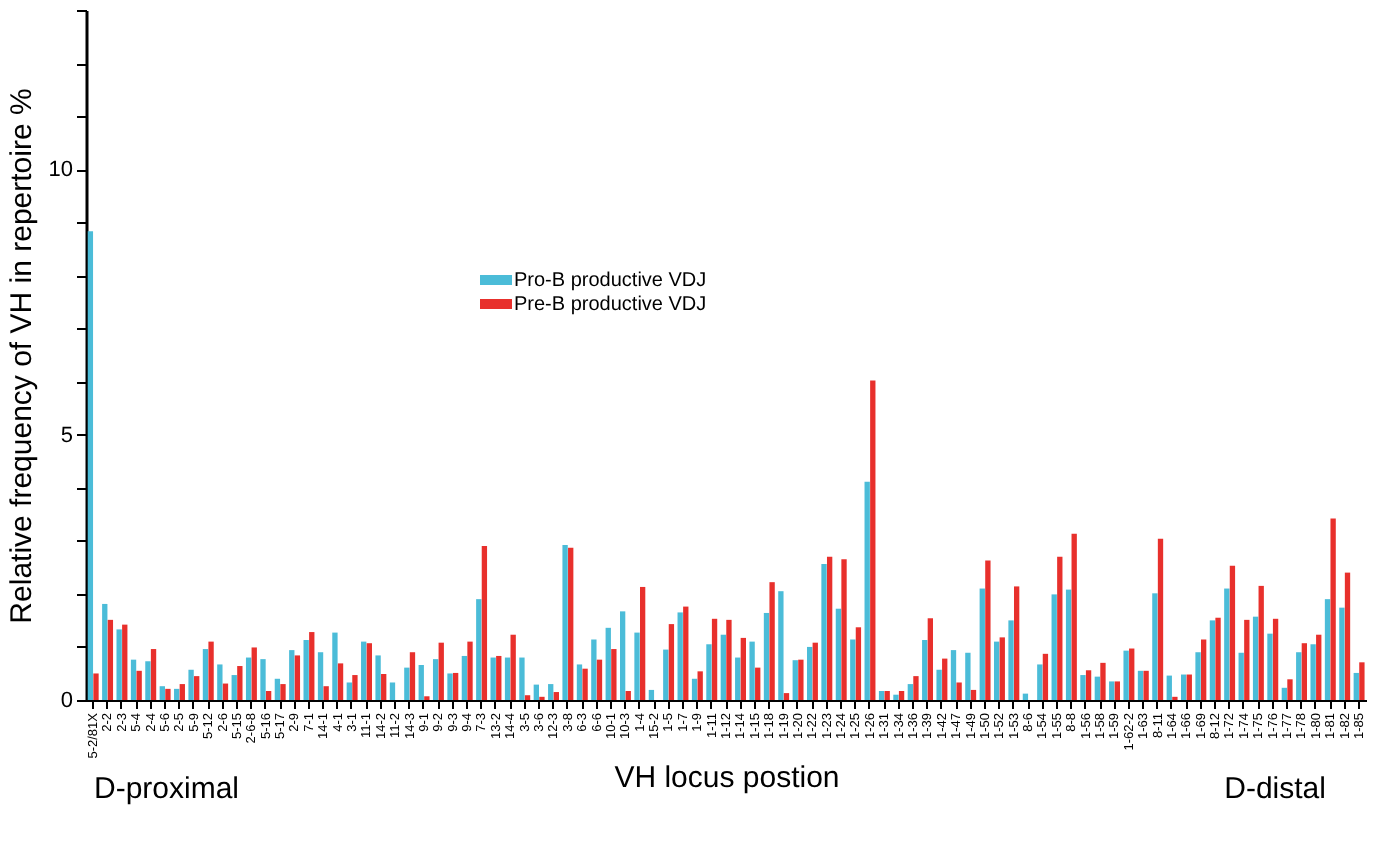 Image resolution: width=1394 pixels, height=858 pixels. Describe the element at coordinates (21, 356) in the screenshot. I see `y-axis-title: Relative frequency of VH in repertoire %` at that location.